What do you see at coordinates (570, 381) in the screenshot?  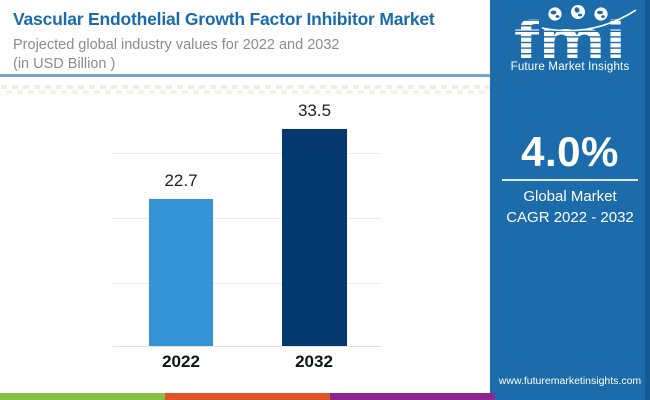 I see `website-url: www.futuremarketinsights.com` at bounding box center [570, 381].